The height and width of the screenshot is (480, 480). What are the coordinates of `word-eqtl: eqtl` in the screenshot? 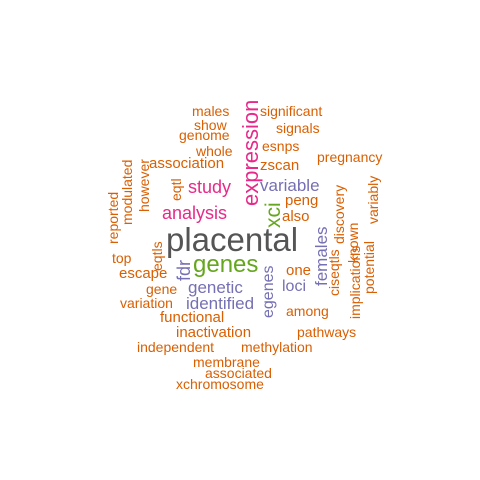 It's located at (176, 189).